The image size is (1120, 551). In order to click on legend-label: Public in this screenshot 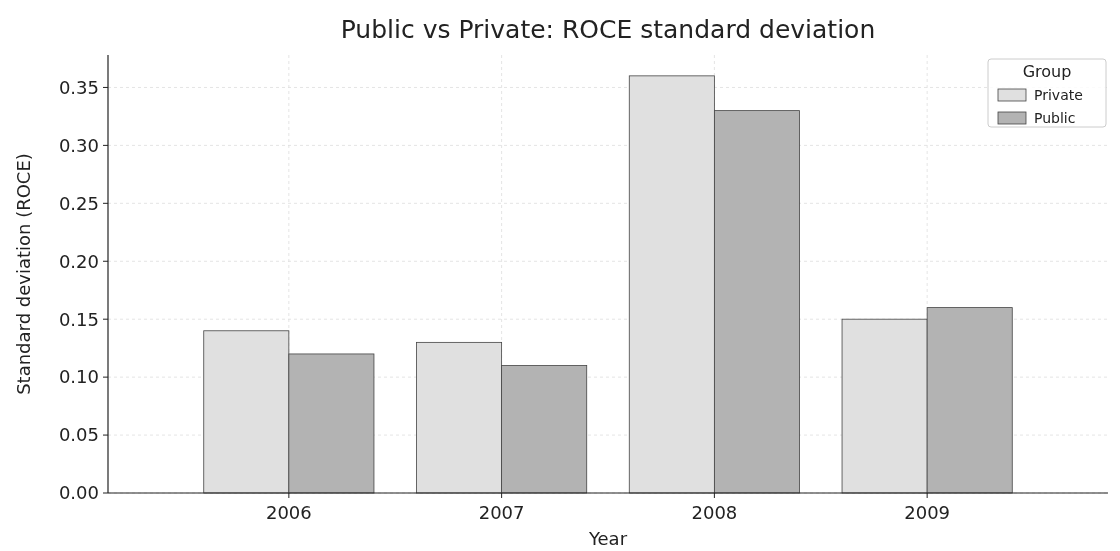, I will do `click(1055, 118)`.